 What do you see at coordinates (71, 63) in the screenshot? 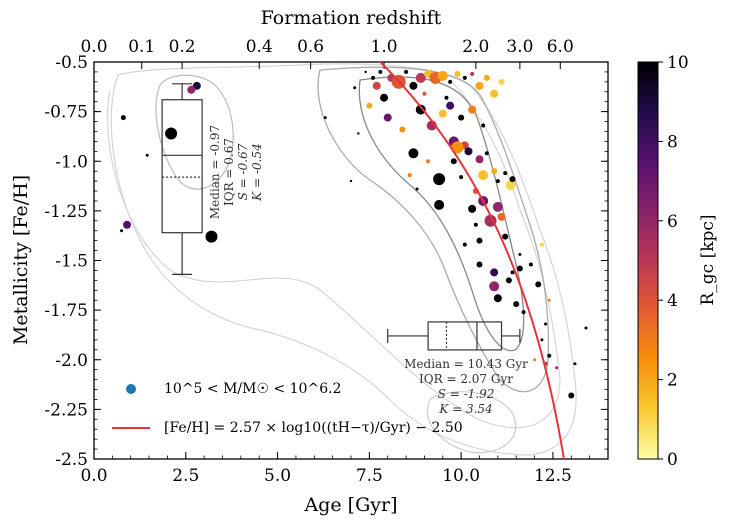
I see `y-tick-label: -0.5` at bounding box center [71, 63].